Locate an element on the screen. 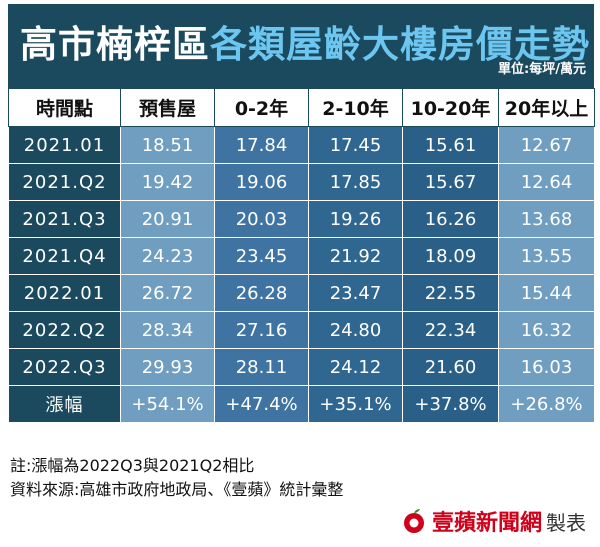 The image size is (600, 547). column-header: 時間點 is located at coordinates (64, 107).